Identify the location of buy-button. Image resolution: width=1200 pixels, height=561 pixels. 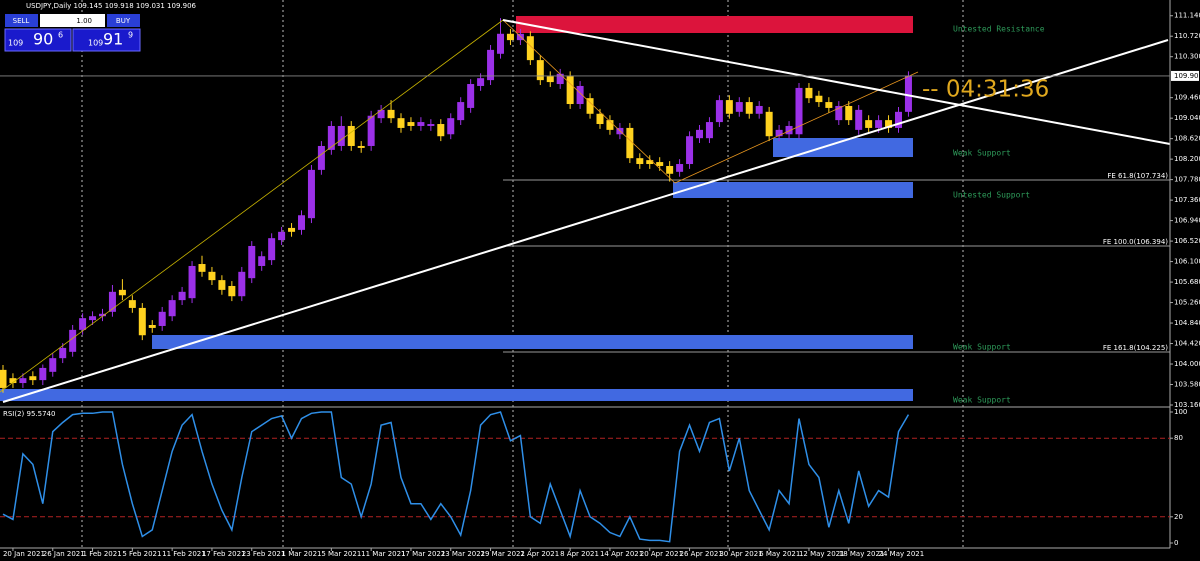
(123, 20).